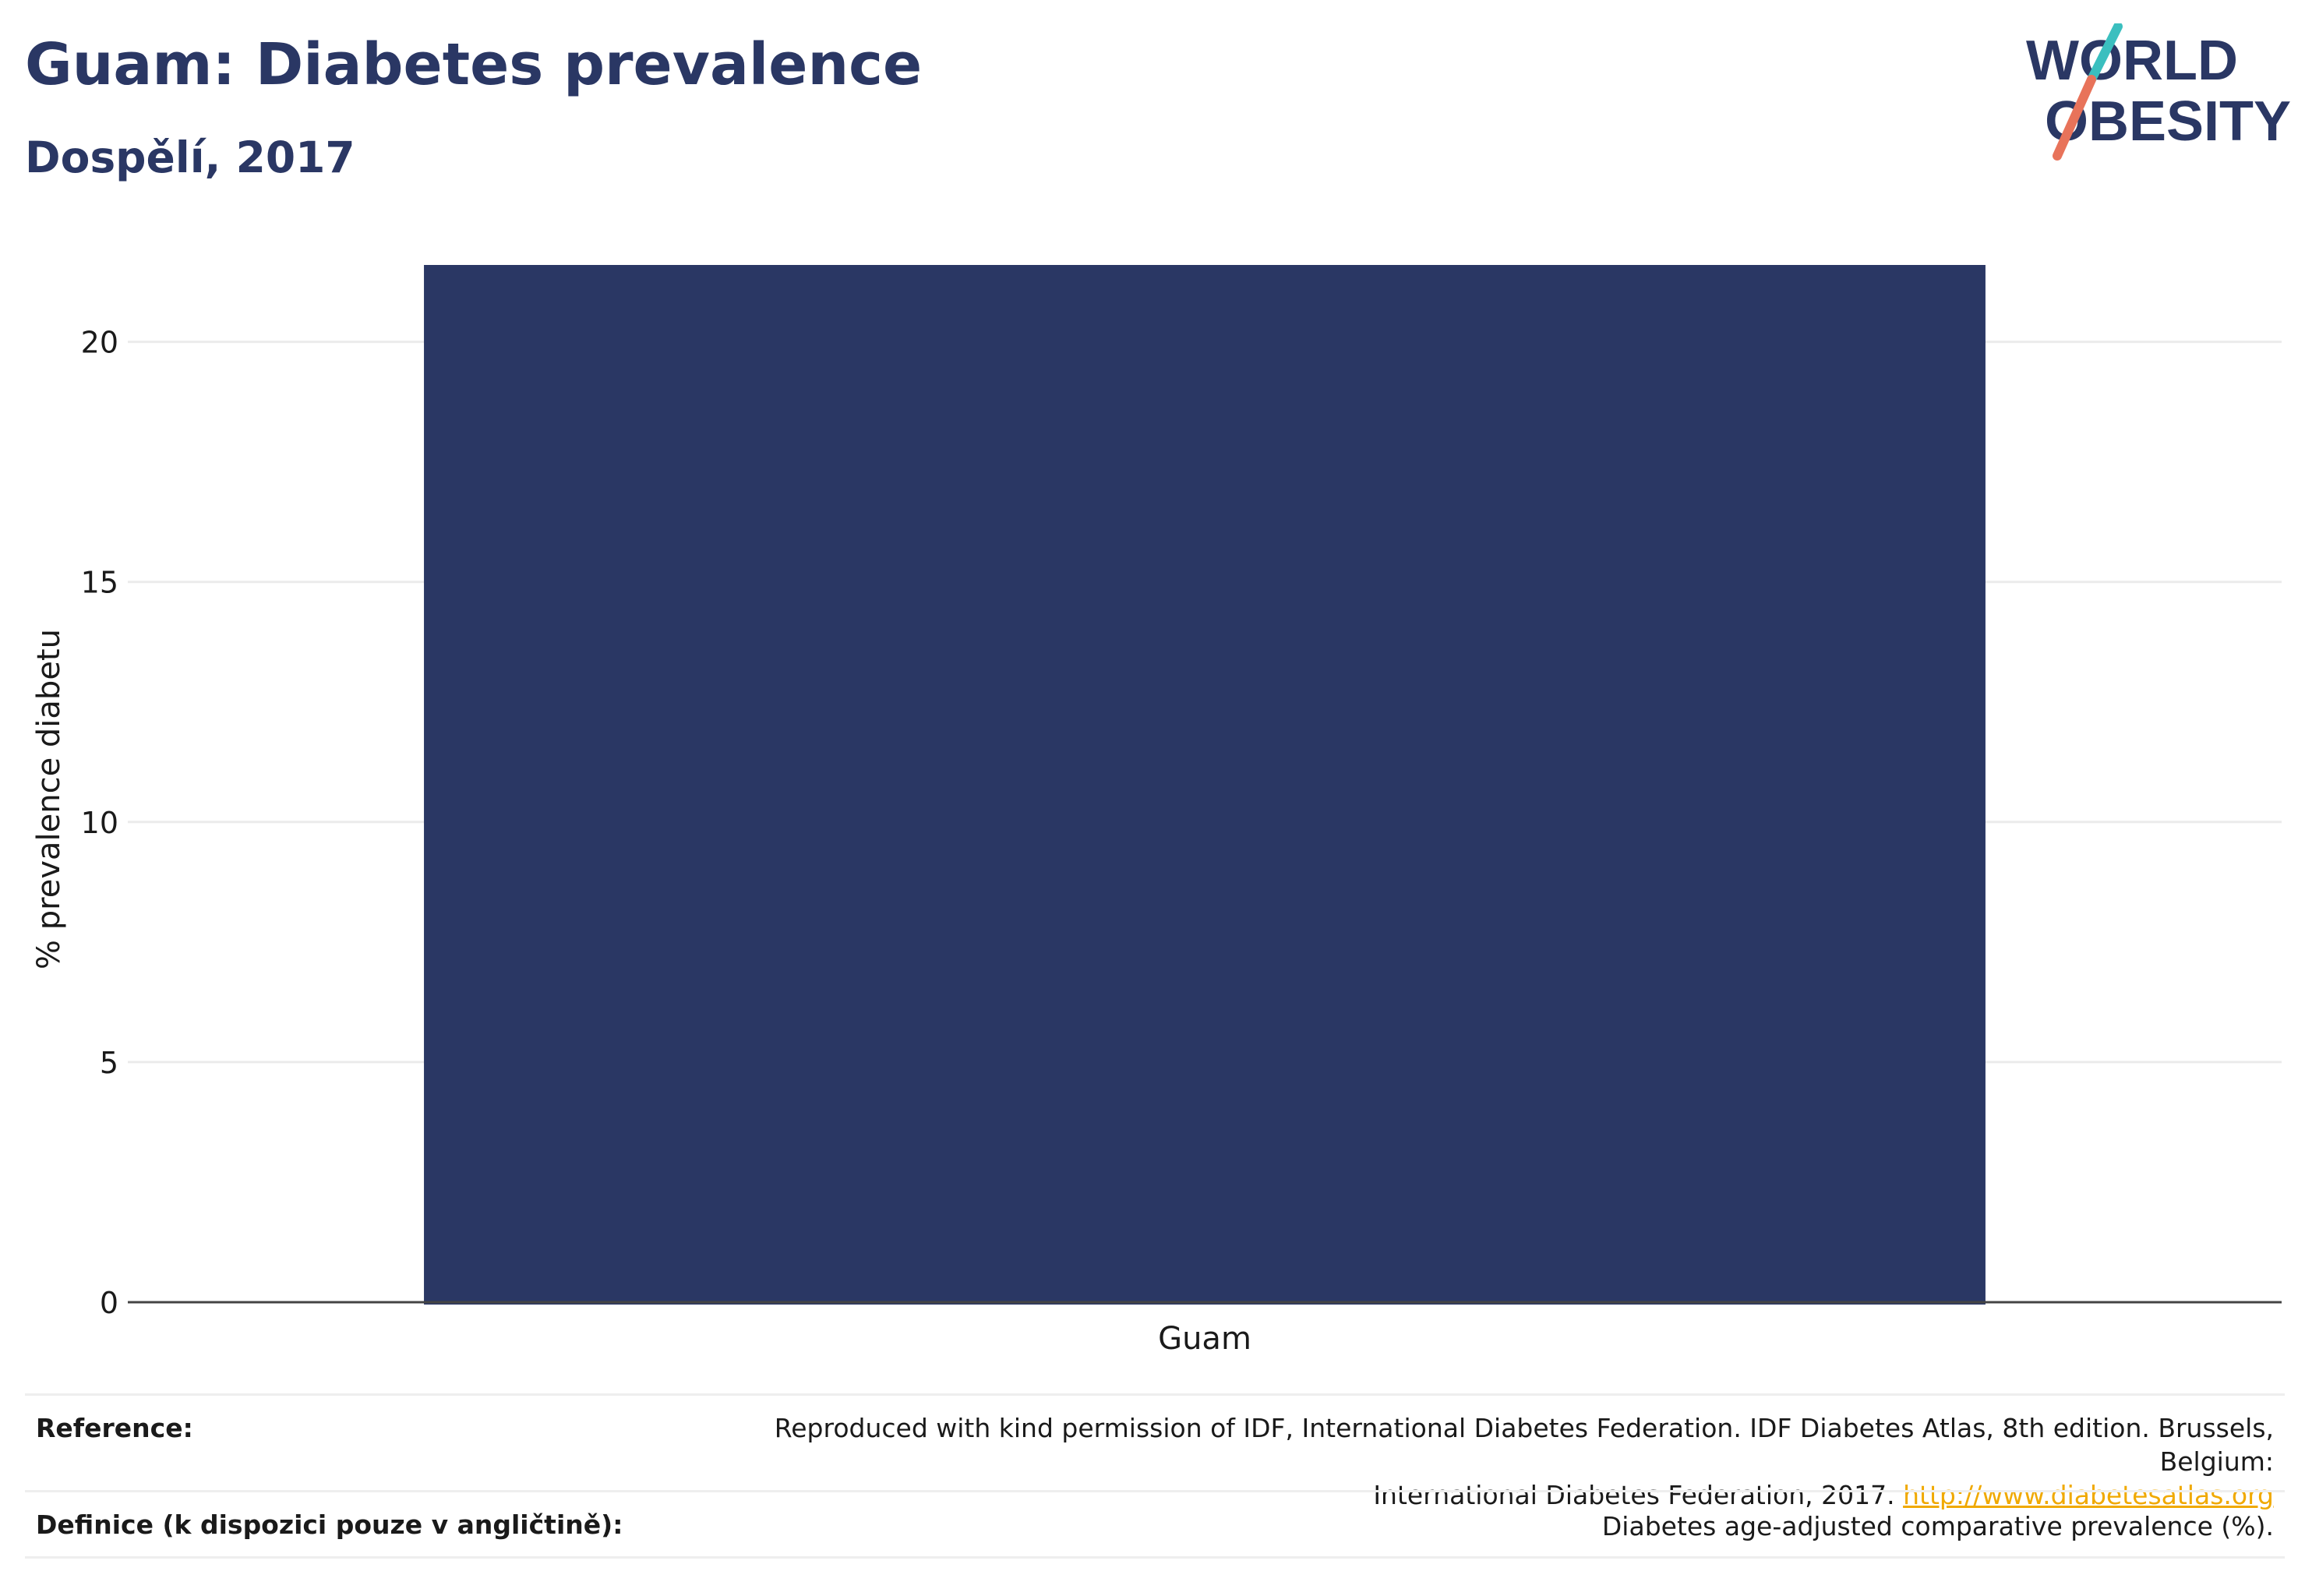 The width and height of the screenshot is (2305, 1596). Describe the element at coordinates (474, 64) in the screenshot. I see `chart-title: Guam: Diabetes prevalence` at that location.